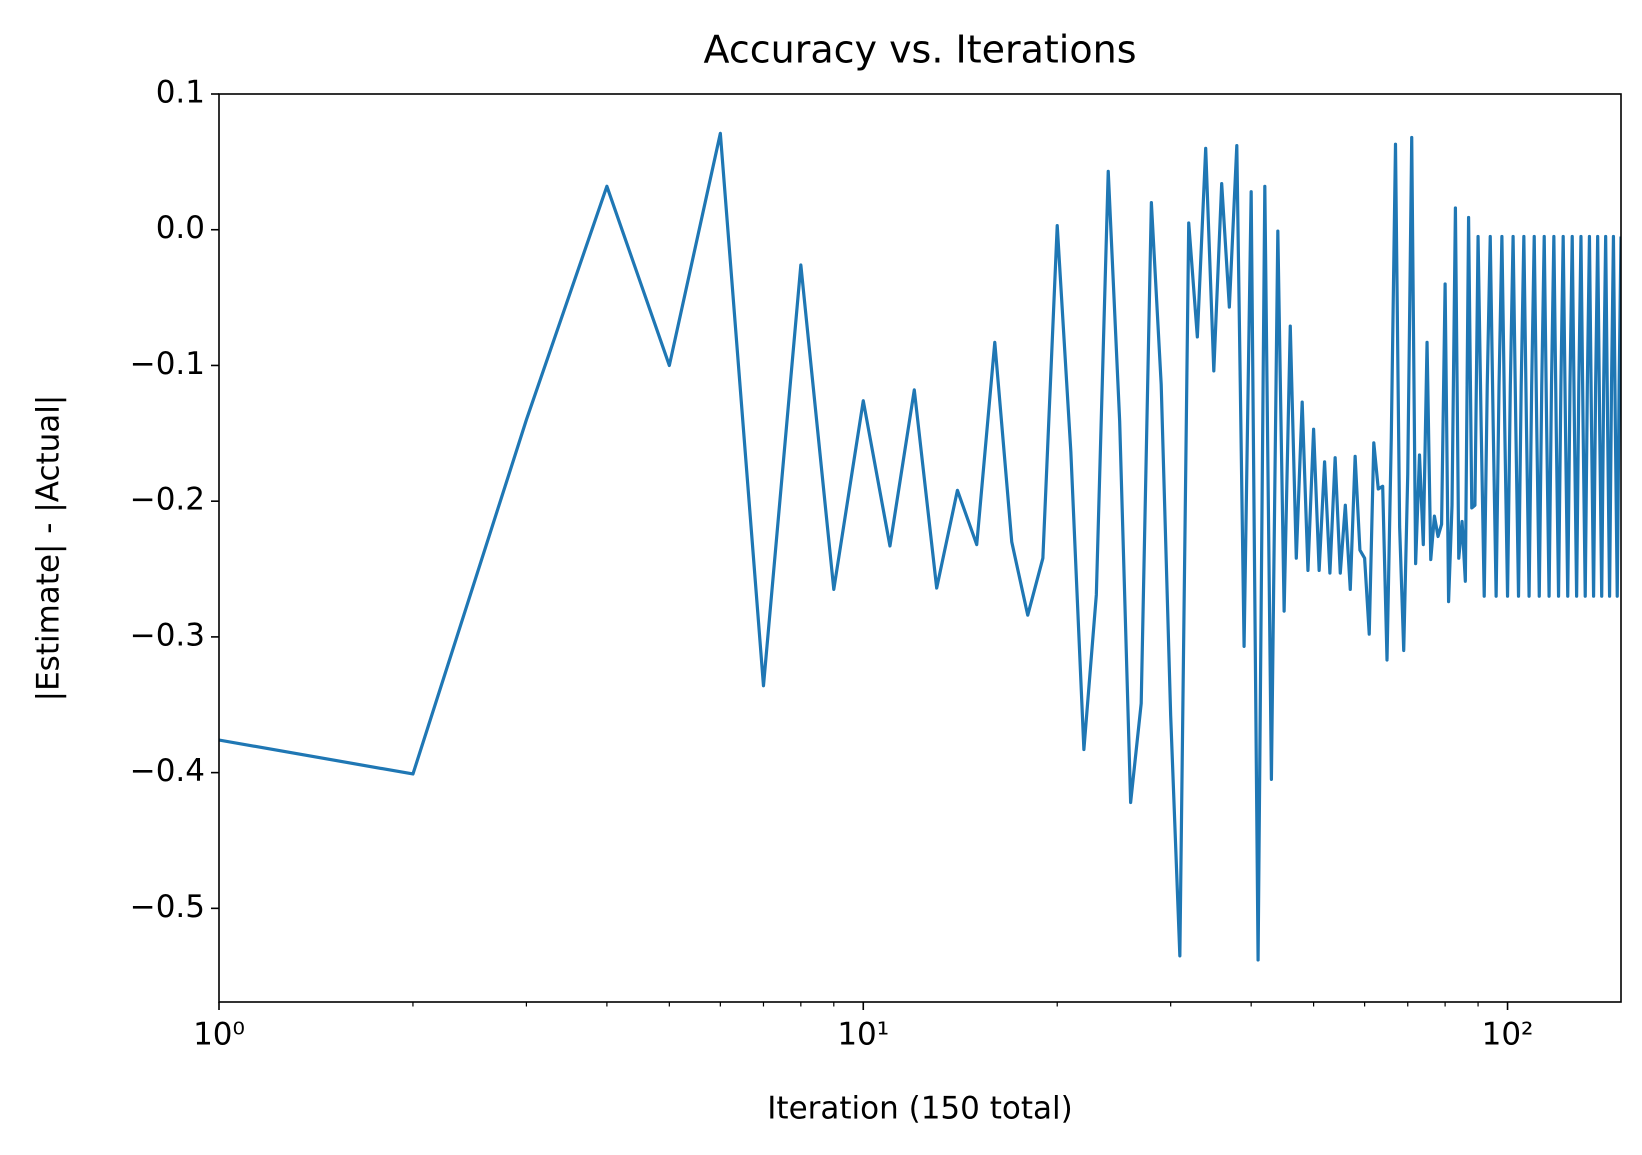 This screenshot has width=1642, height=1155. I want to click on x-tick-label: 10⁰, so click(219, 1035).